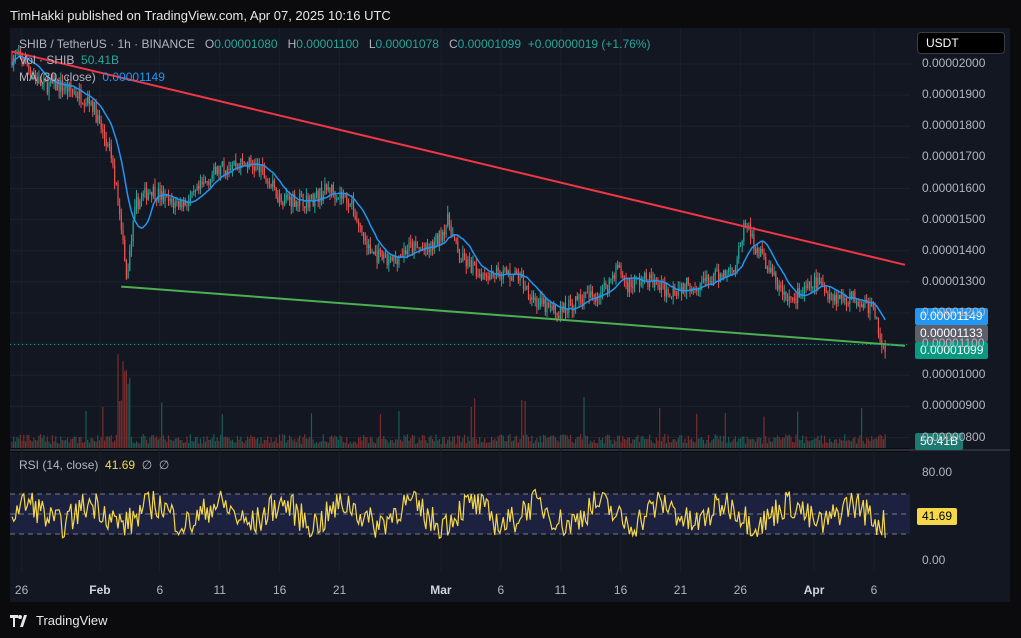  Describe the element at coordinates (961, 43) in the screenshot. I see `currency-button: USDT` at that location.